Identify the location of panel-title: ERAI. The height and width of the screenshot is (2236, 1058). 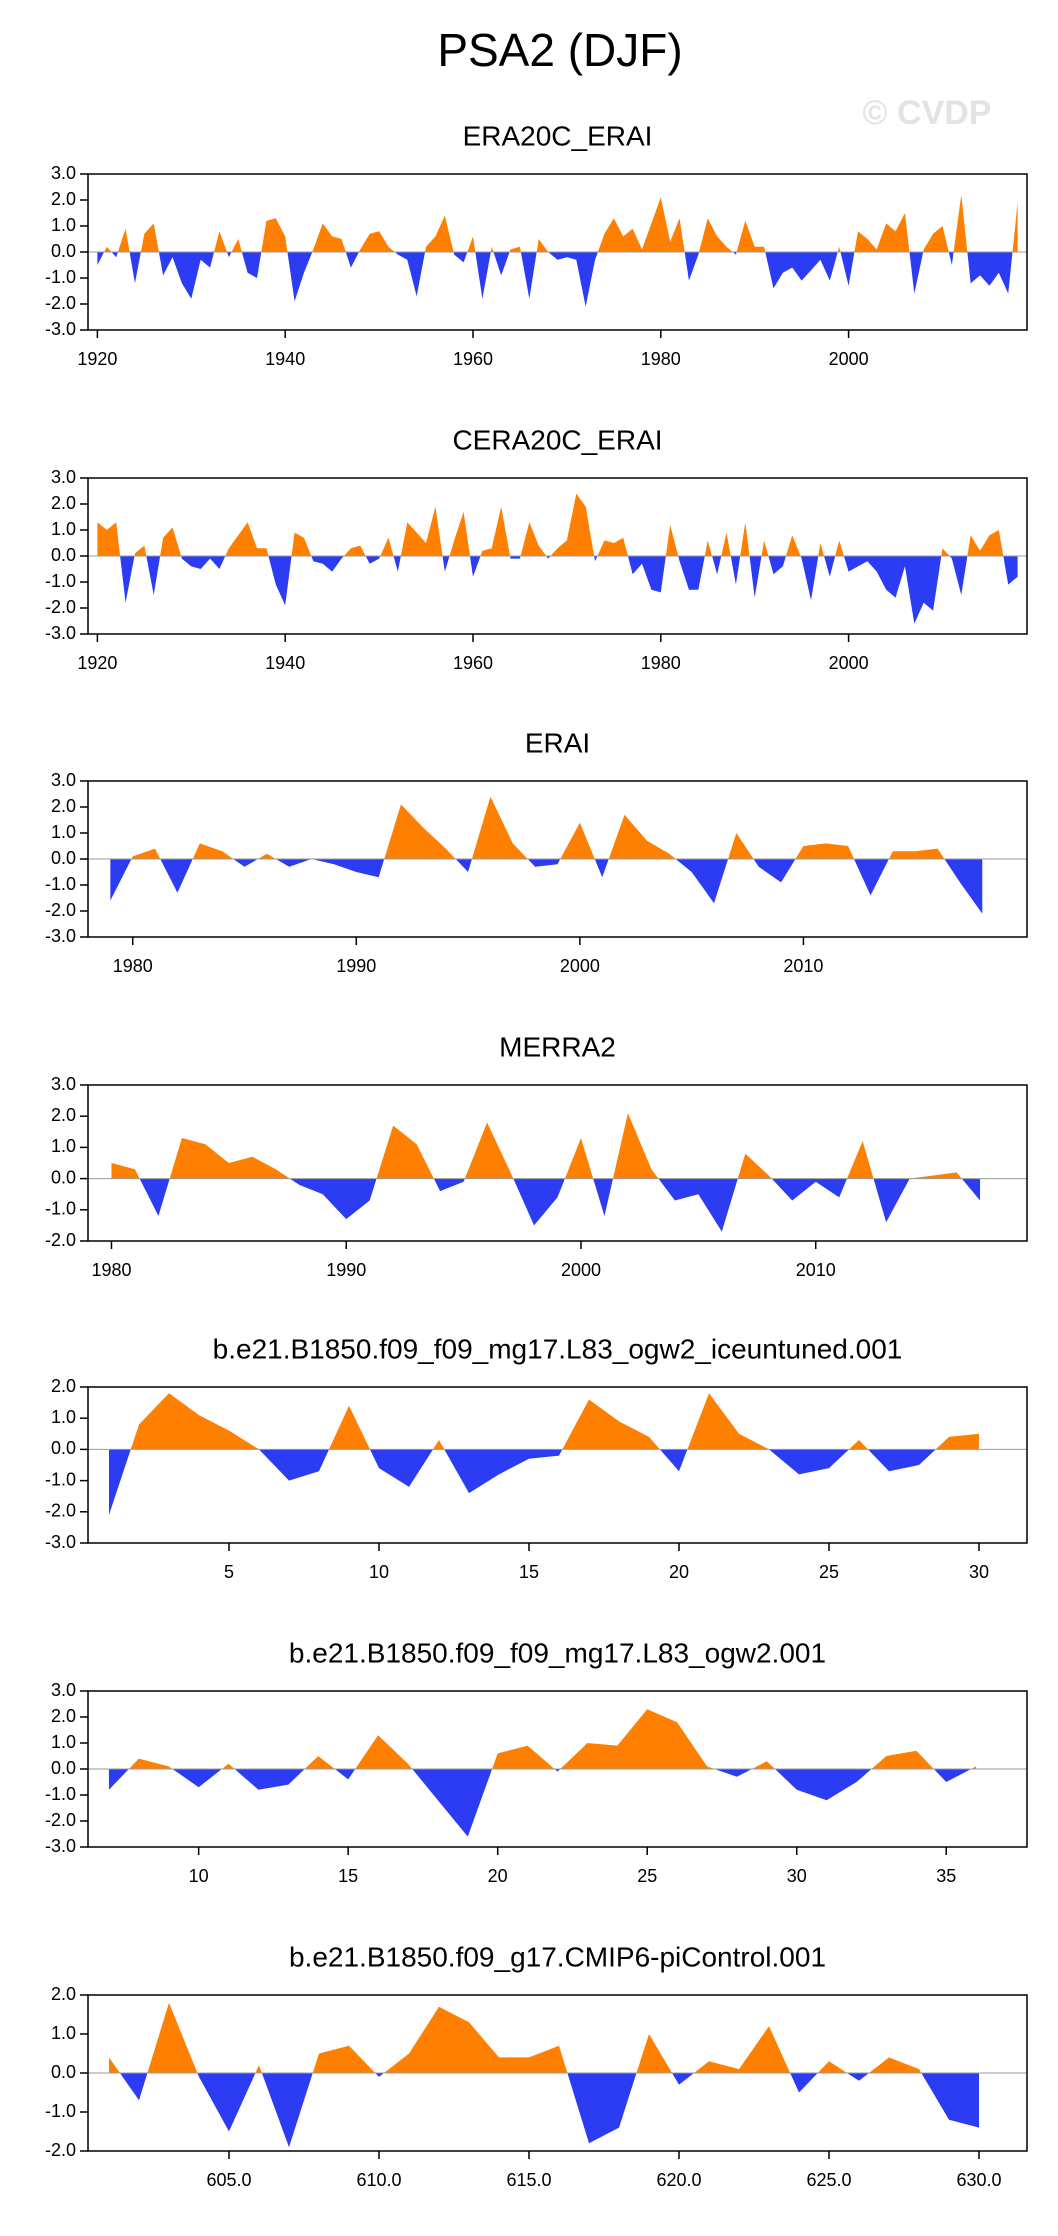
(557, 742).